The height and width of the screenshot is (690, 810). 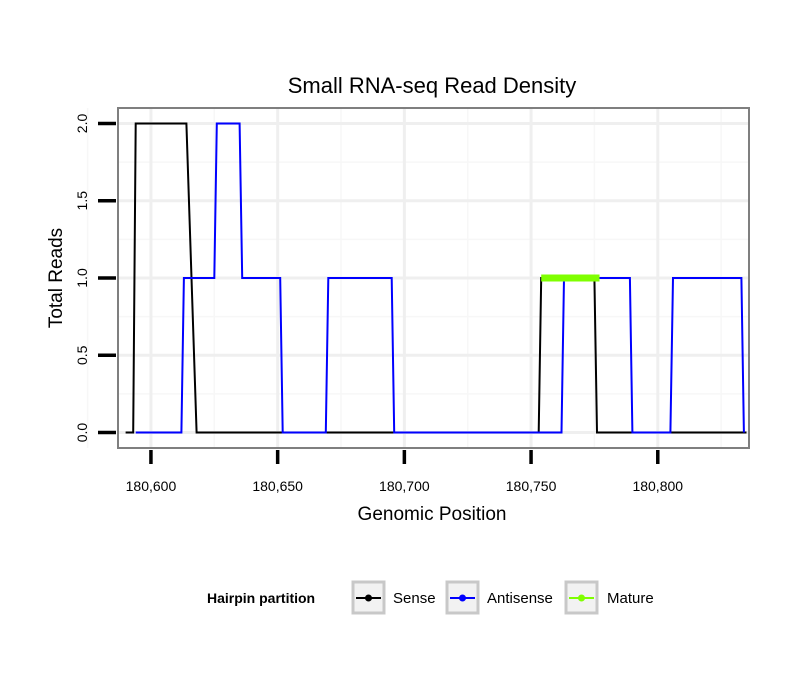 I want to click on legend-key-dot-antisense, so click(x=462, y=598).